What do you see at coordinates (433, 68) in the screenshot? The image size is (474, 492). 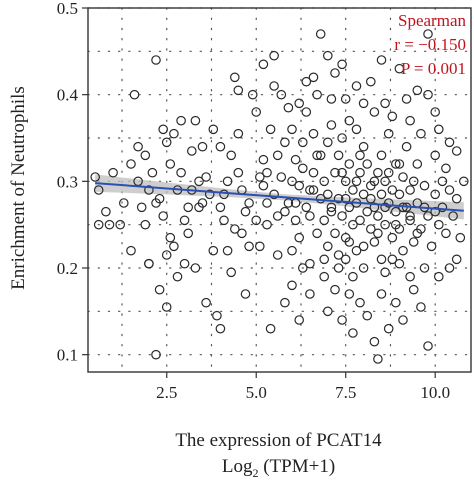 I see `stat-p: P = 0.001` at bounding box center [433, 68].